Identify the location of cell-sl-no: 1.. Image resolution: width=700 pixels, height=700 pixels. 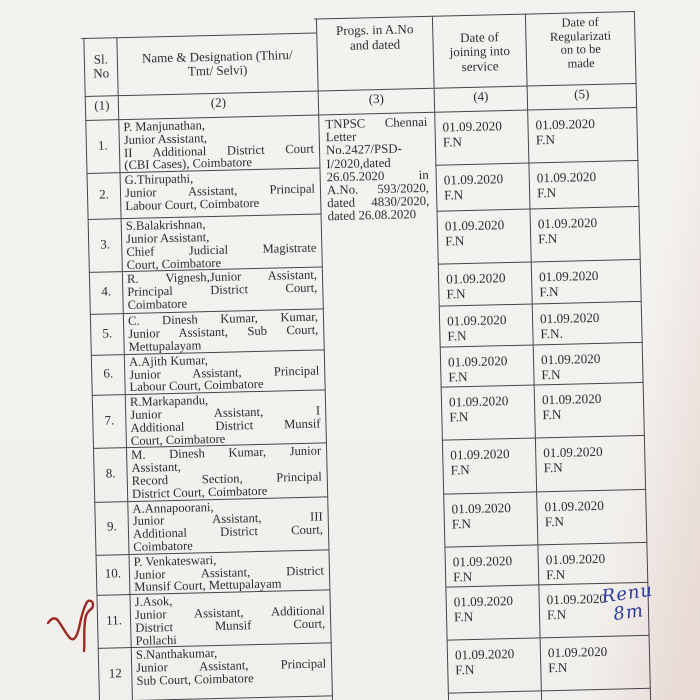
(103, 146).